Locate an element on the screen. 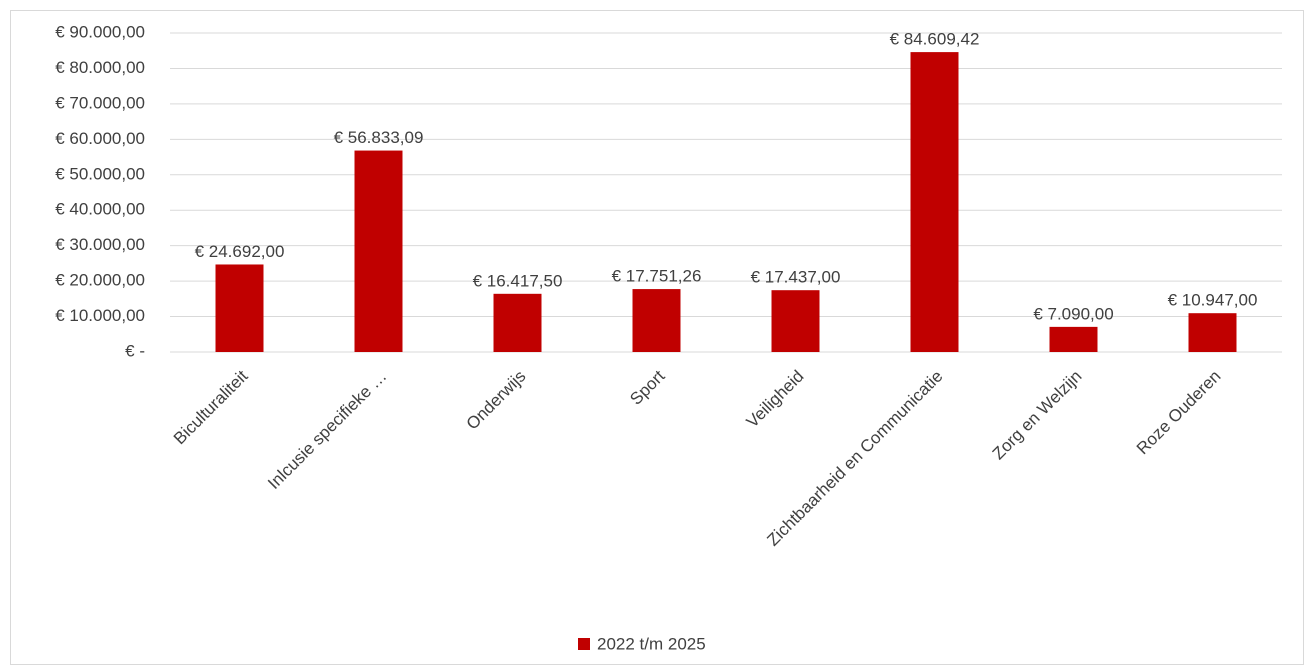 The width and height of the screenshot is (1314, 670). y-tick-label: € 20.000,00 is located at coordinates (100, 280).